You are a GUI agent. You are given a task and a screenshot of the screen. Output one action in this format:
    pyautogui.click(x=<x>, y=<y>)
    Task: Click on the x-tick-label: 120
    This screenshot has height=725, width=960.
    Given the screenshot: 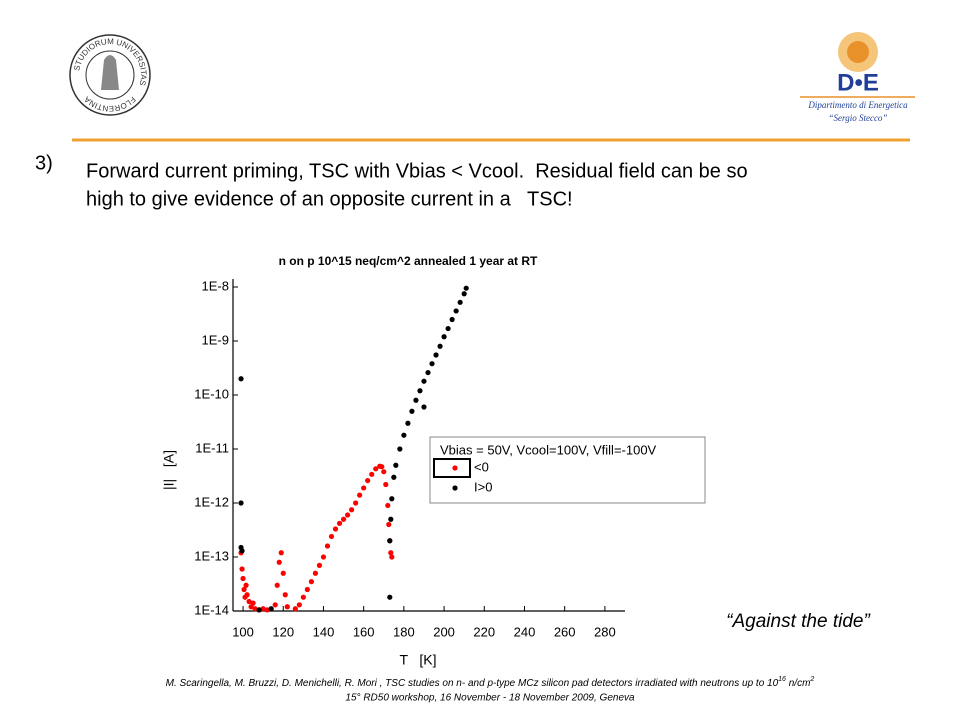 What is the action you would take?
    pyautogui.click(x=283, y=631)
    